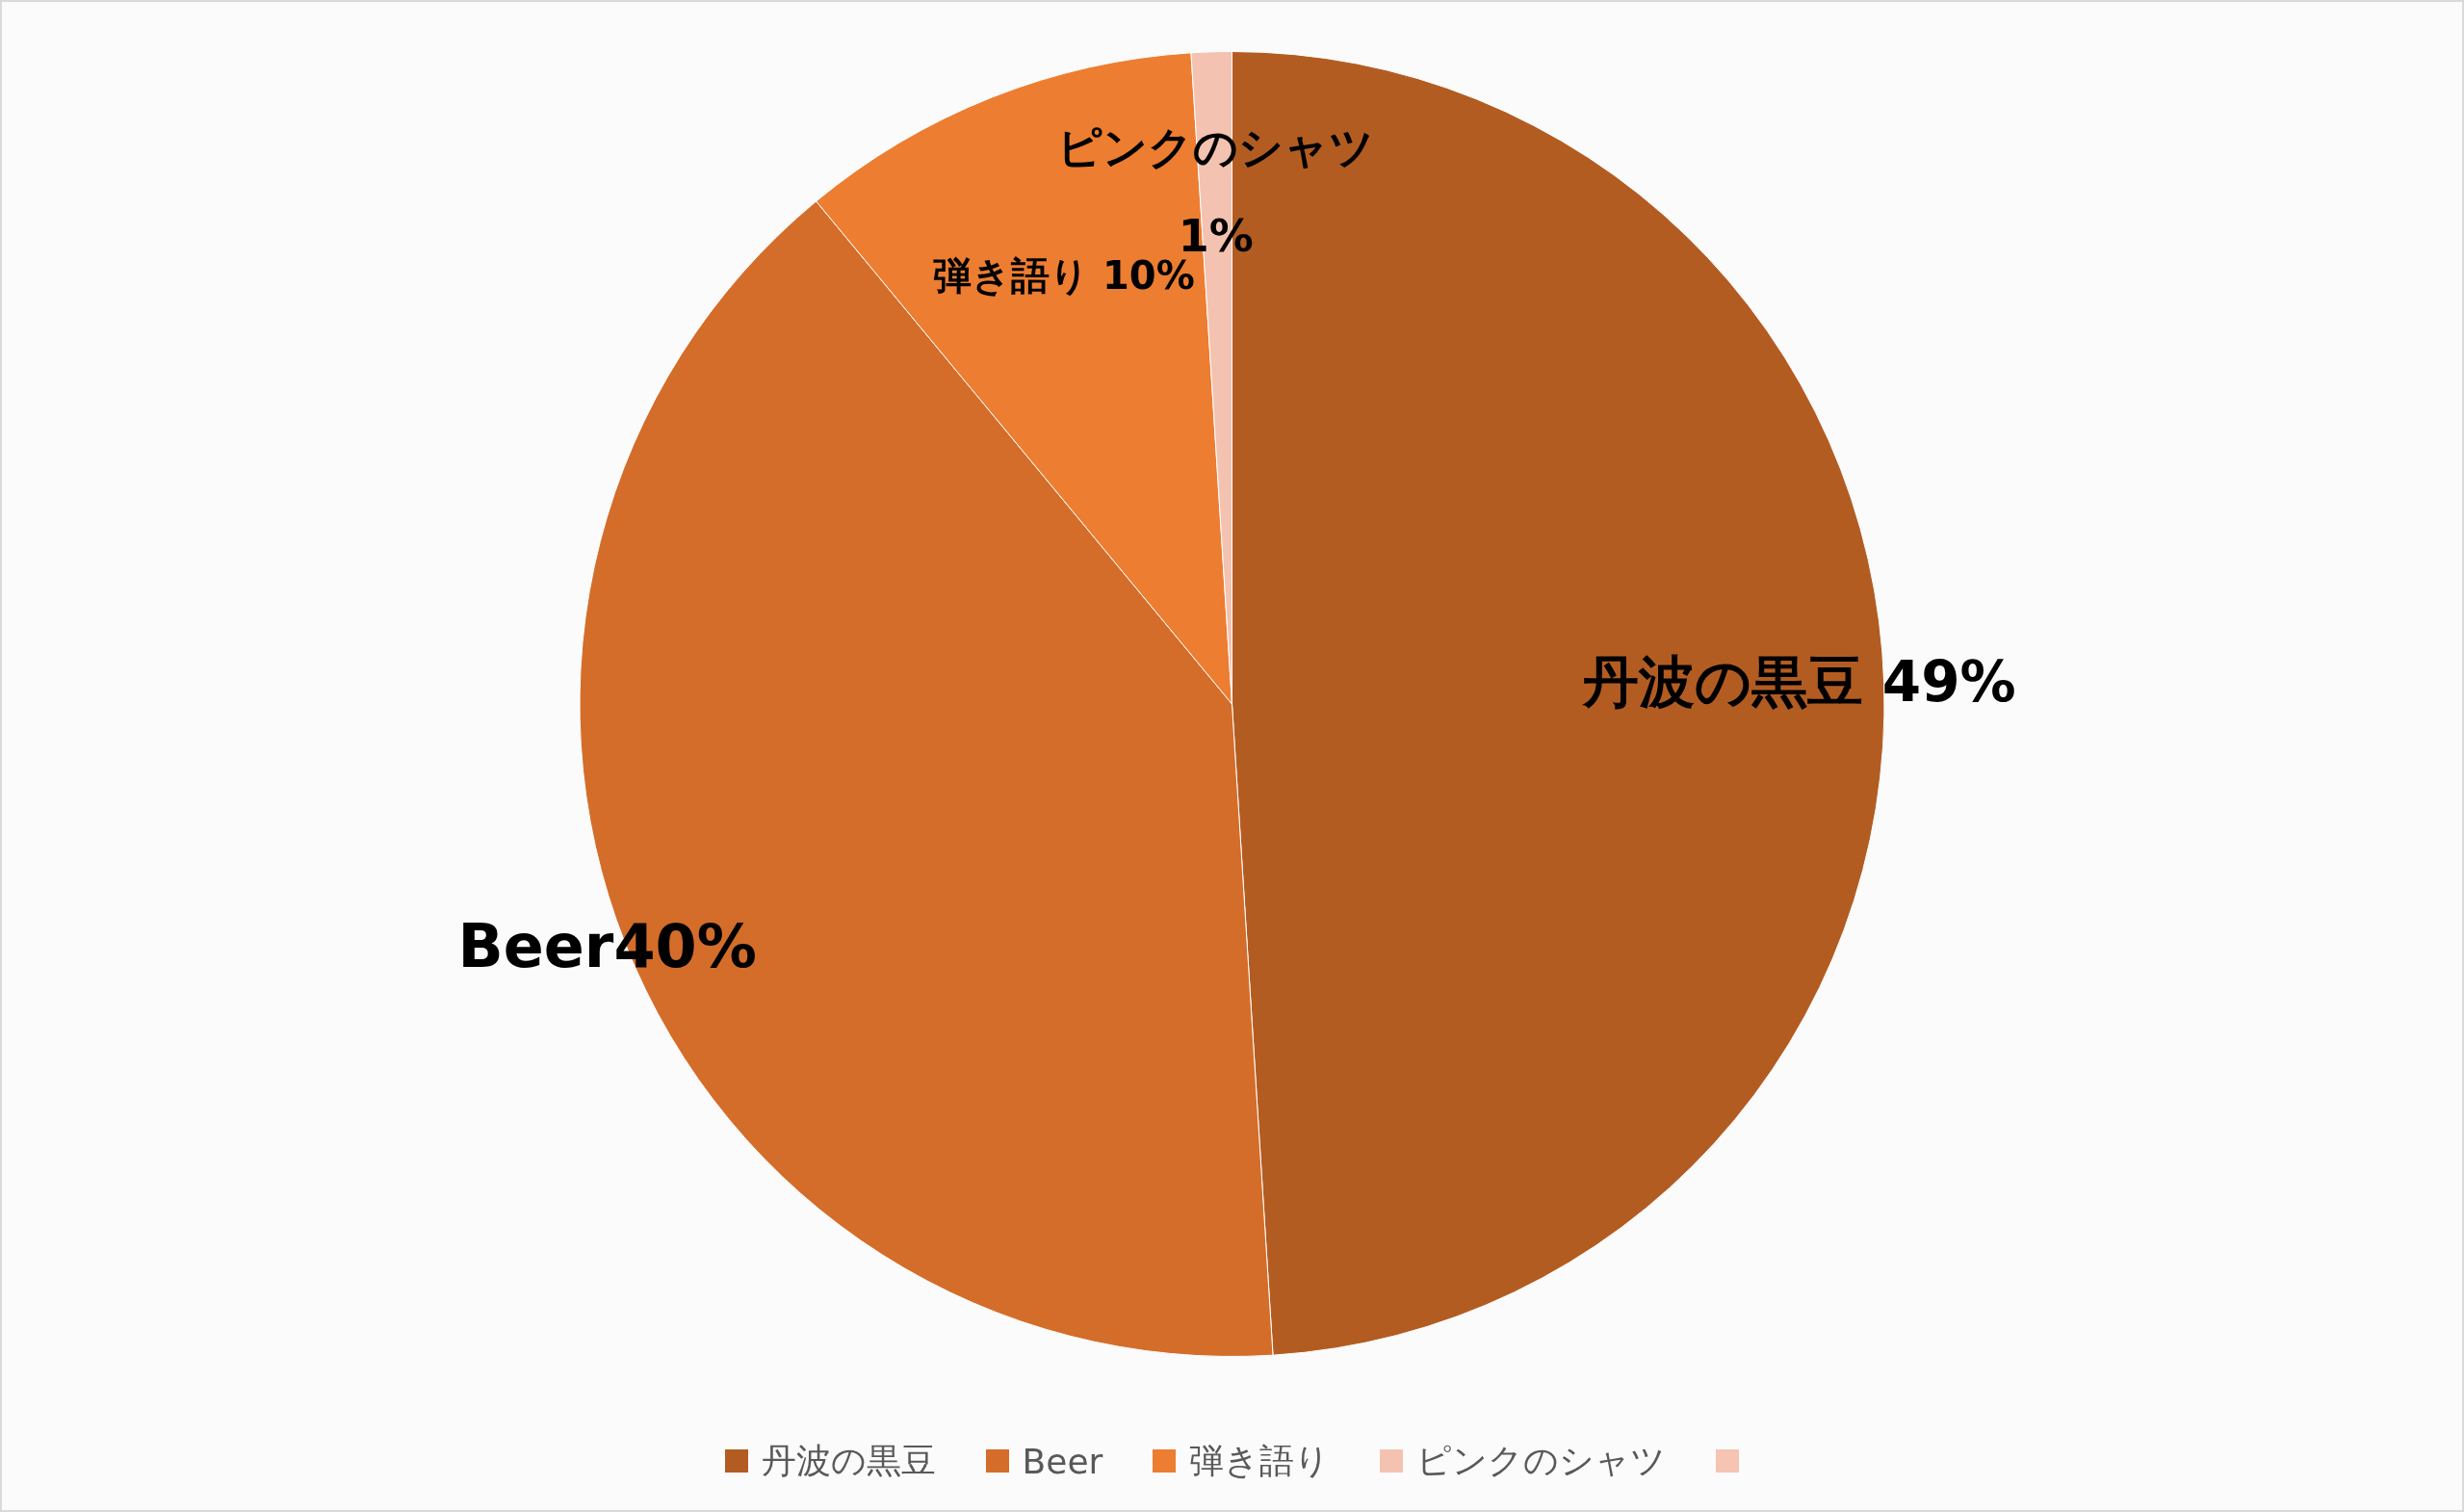  Describe the element at coordinates (1062, 1461) in the screenshot. I see `legend-label: Beer` at that location.